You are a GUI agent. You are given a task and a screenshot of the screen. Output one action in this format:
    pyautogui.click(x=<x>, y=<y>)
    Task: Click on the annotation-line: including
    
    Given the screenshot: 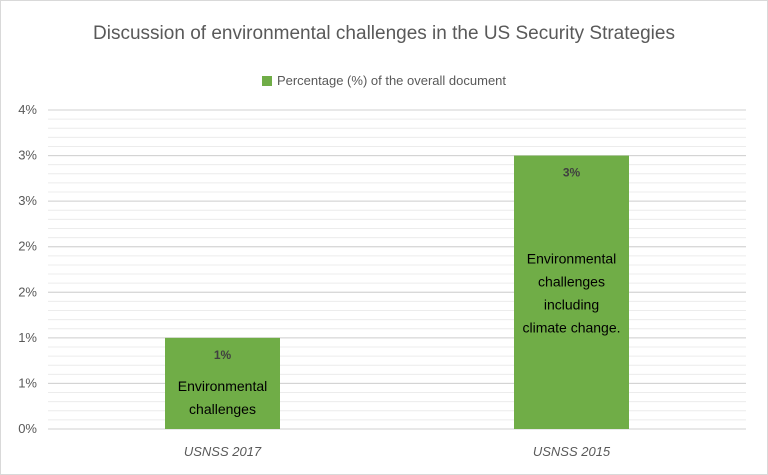 What is the action you would take?
    pyautogui.click(x=571, y=305)
    